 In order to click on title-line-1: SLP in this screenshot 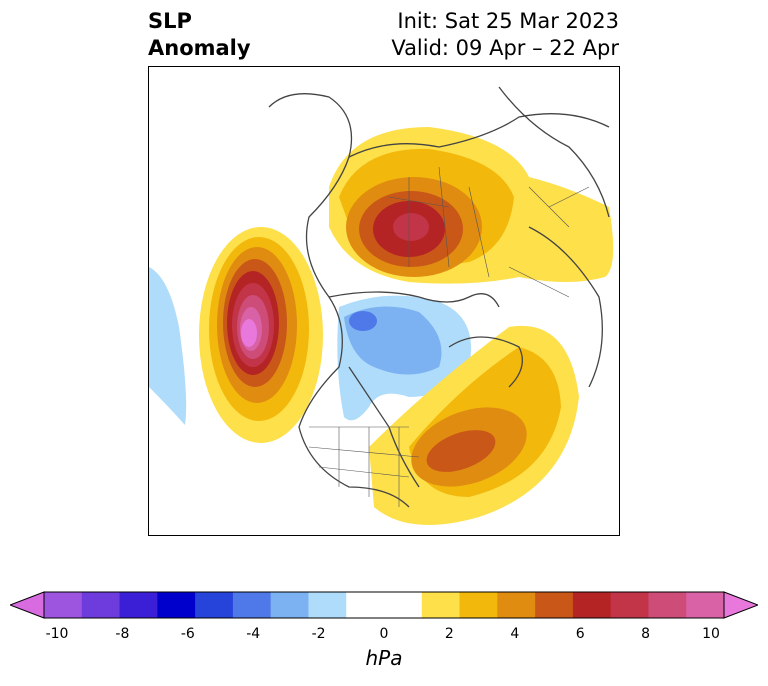, I will do `click(170, 21)`.